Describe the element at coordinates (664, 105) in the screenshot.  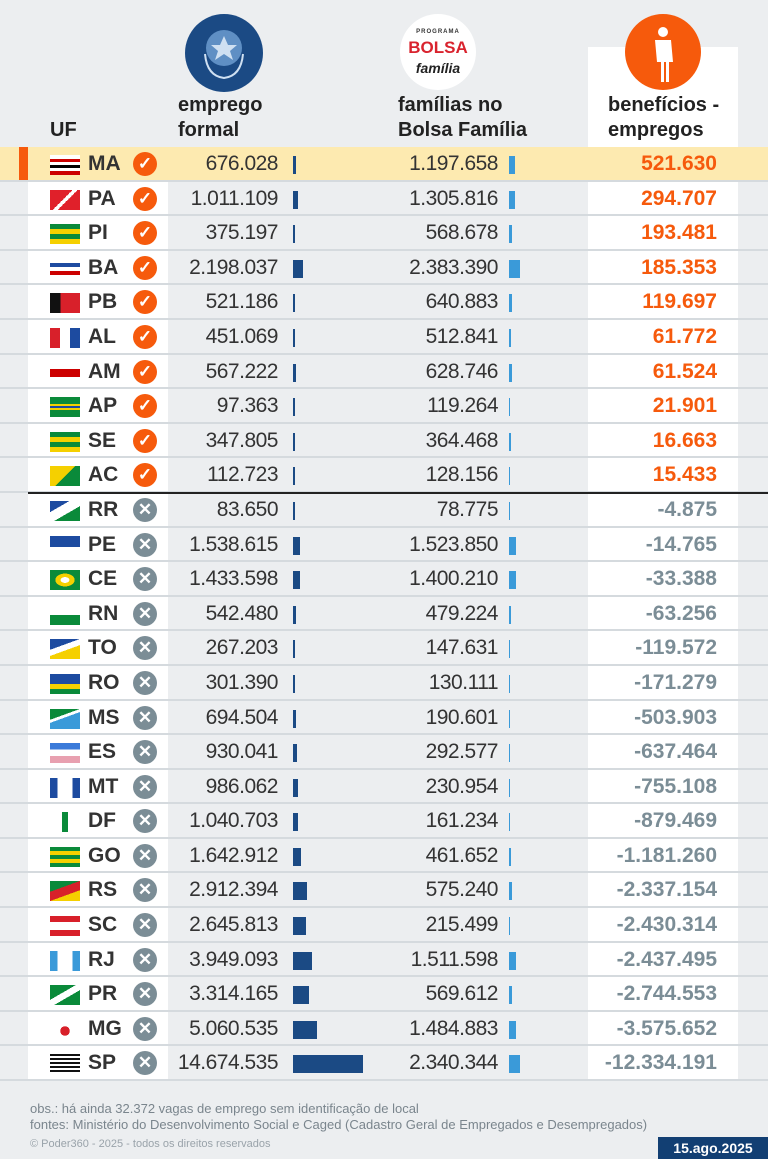
I see `header-line: benefícios -` at that location.